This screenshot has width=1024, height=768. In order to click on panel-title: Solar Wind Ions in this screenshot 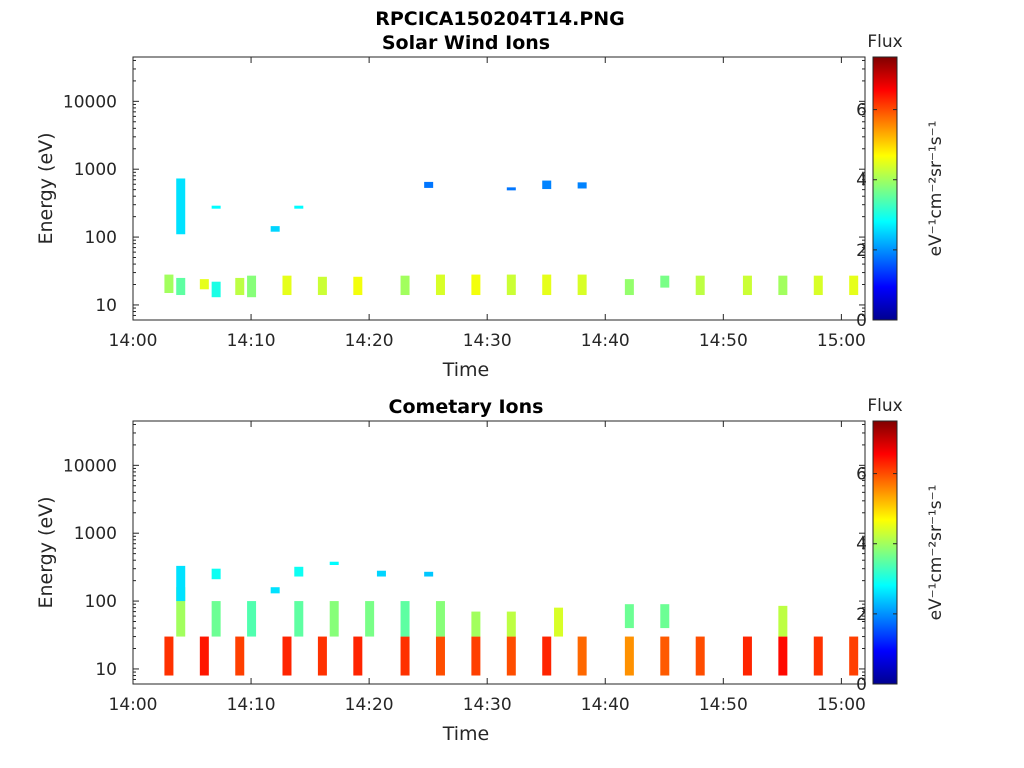, I will do `click(466, 43)`.